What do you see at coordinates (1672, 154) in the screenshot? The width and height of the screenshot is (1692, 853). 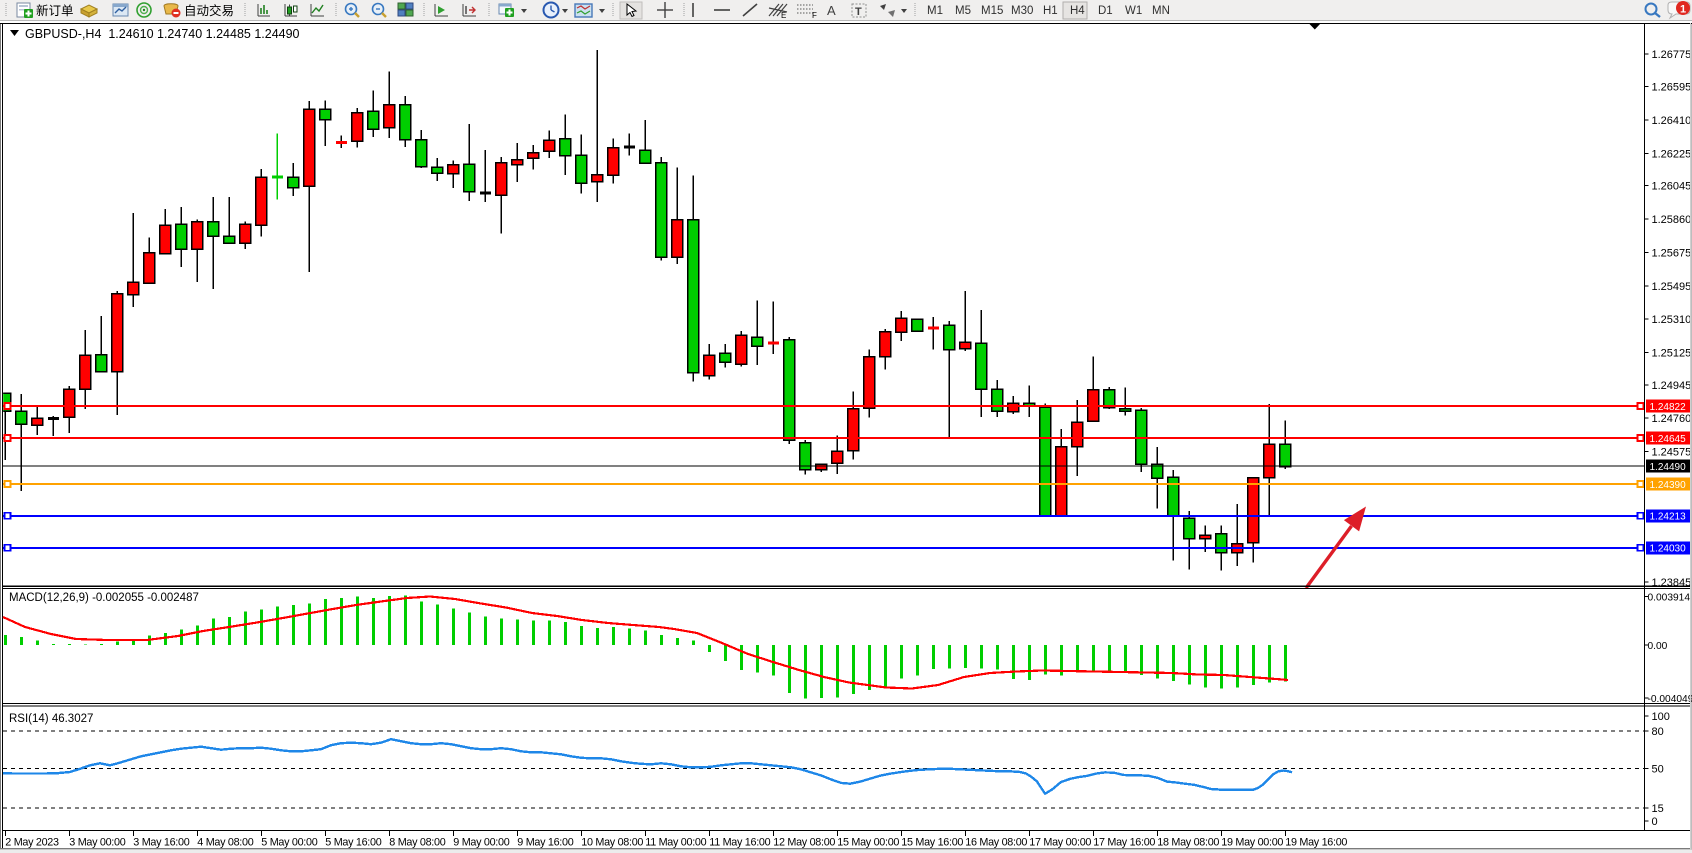 I see `svg-text: 1.26225` at bounding box center [1672, 154].